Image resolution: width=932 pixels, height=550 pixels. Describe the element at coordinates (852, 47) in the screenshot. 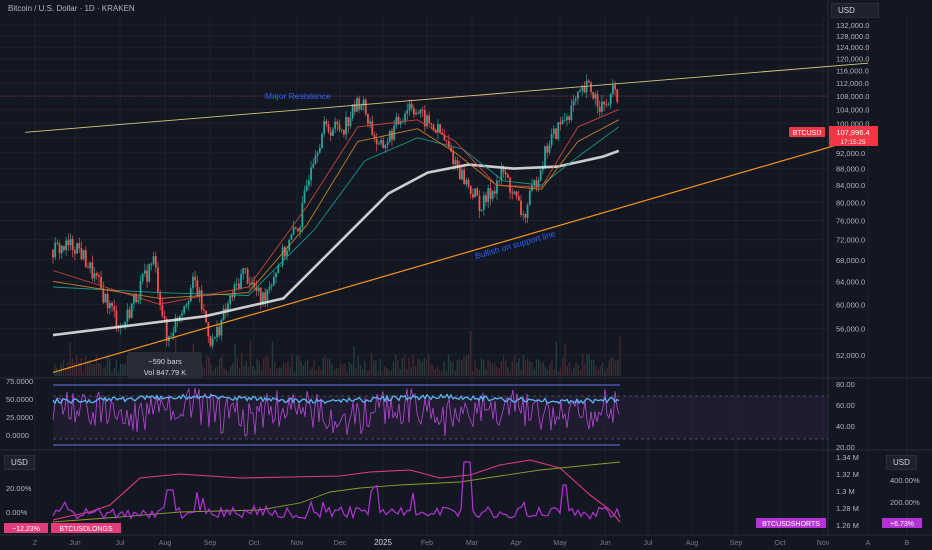

I see `y-tick-label: 124,000.0` at that location.